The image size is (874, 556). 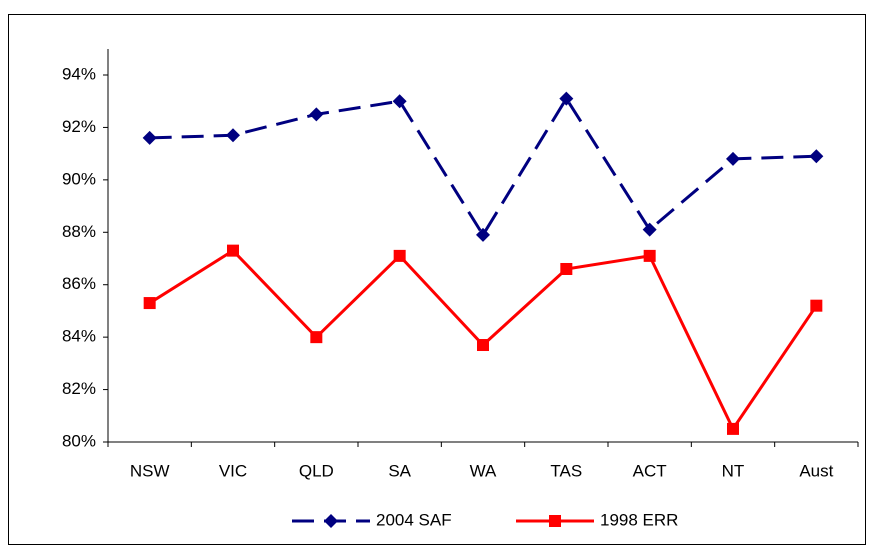 What do you see at coordinates (566, 470) in the screenshot?
I see `x-tick-label: TAS` at bounding box center [566, 470].